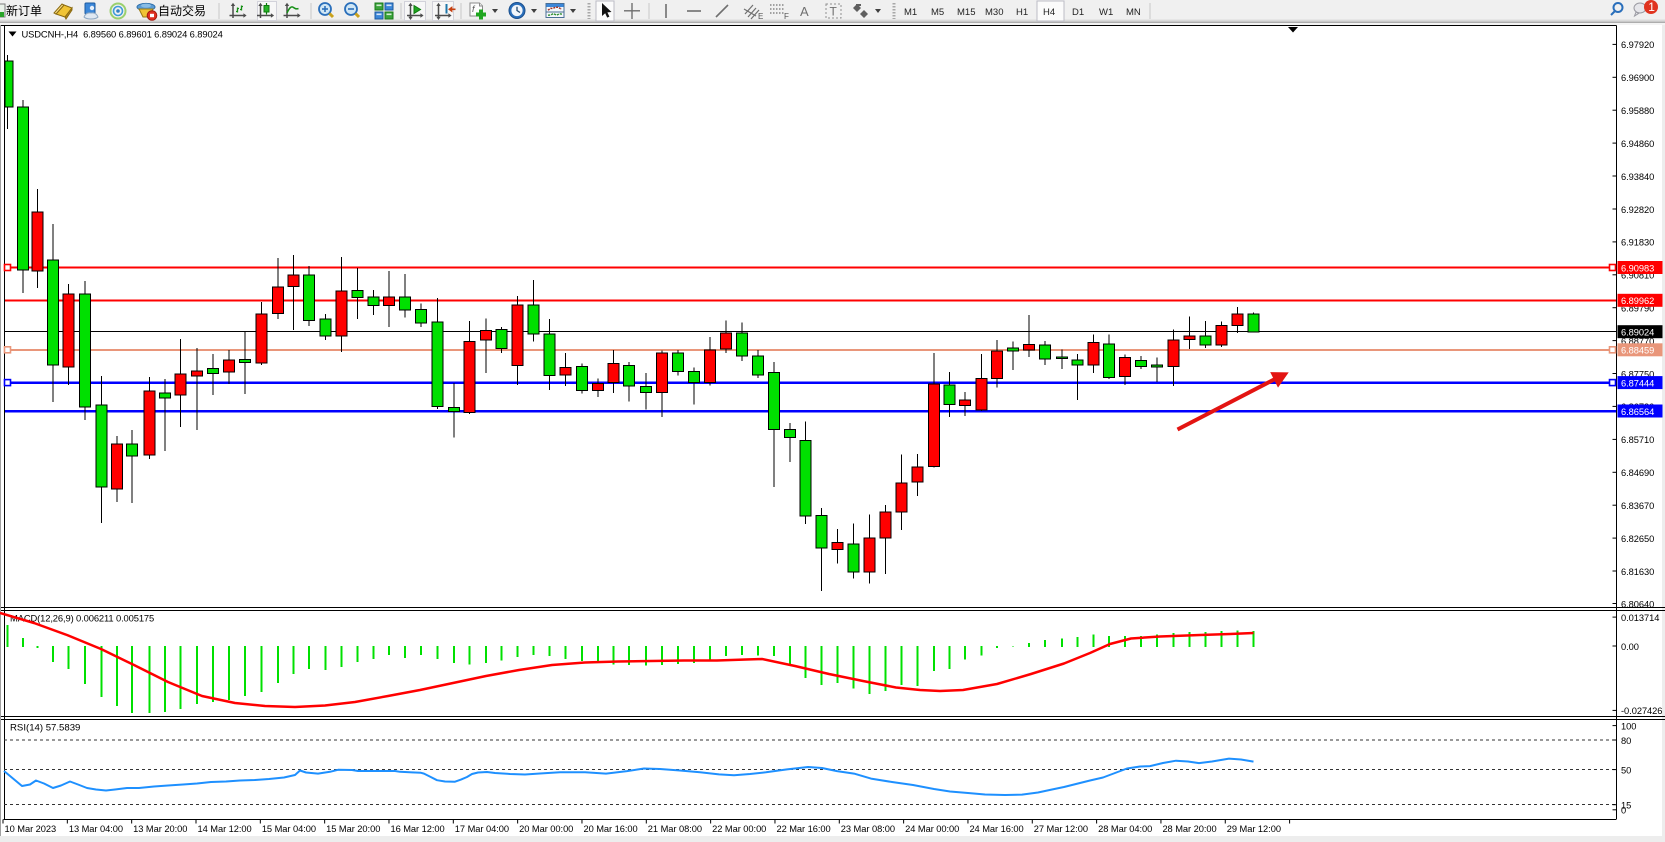 This screenshot has width=1665, height=842. I want to click on svg-text: 6.84690, so click(1637, 473).